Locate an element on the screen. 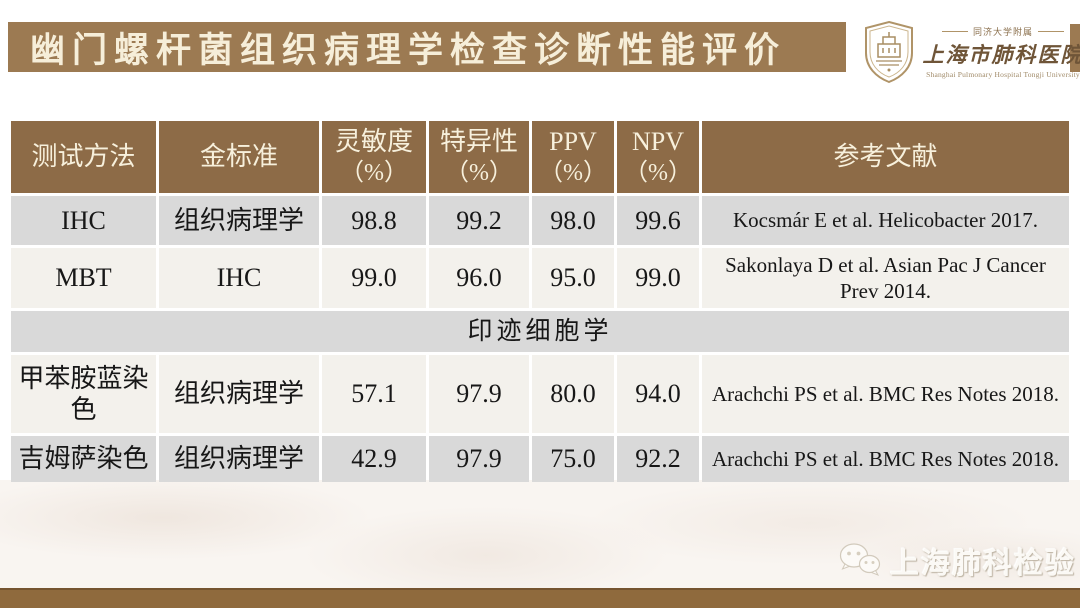 This screenshot has height=608, width=1080. wechat-icon is located at coordinates (860, 559).